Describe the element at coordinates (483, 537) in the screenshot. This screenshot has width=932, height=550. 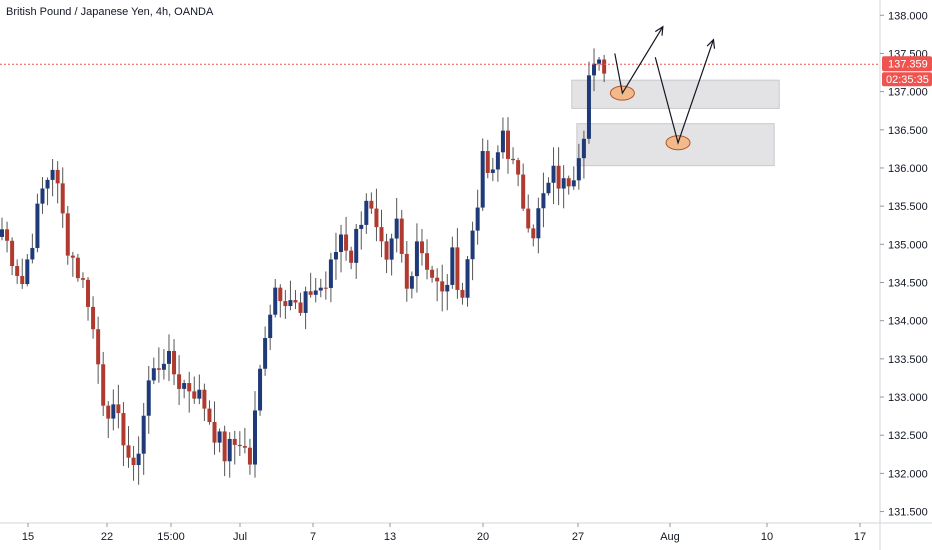
I see `x-tick-label: 20` at that location.